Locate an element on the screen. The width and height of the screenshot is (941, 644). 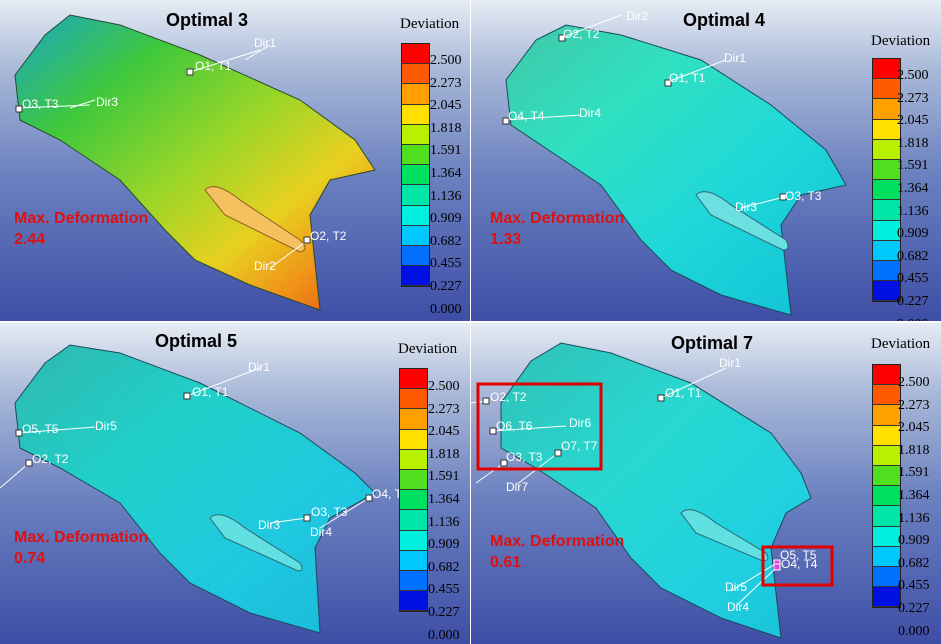
max-deformation: Max. Deformation 0.61 is located at coordinates (557, 552).